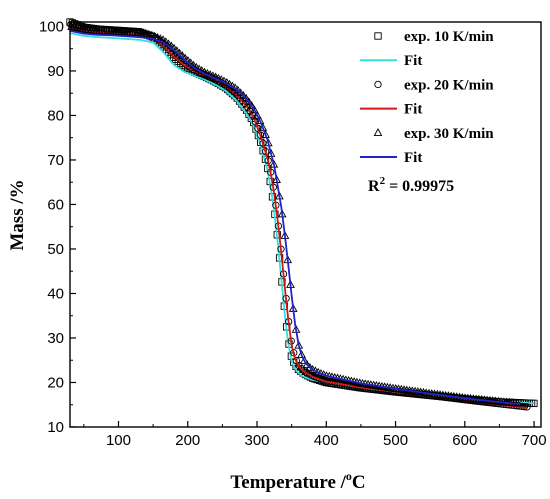 The image size is (550, 499). I want to click on legend-label: exp. 10 K/min, so click(449, 37).